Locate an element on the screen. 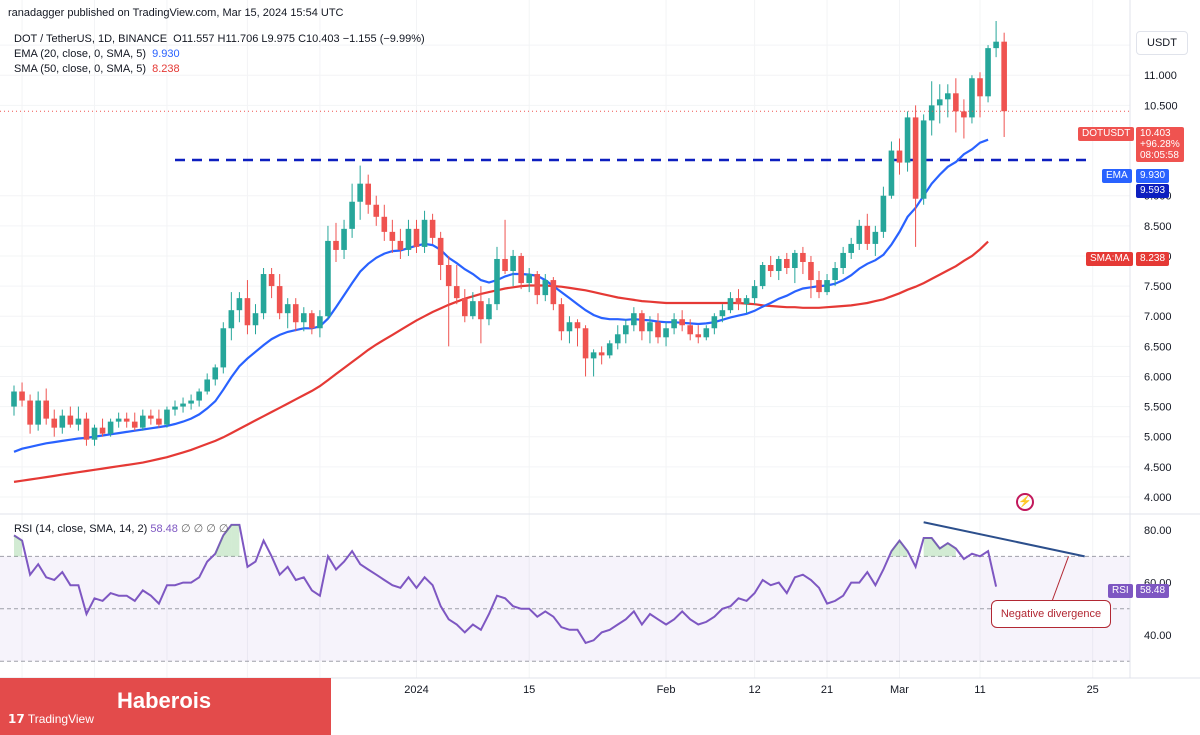 This screenshot has width=1200, height=735. rsi-tick-label: 80.00 is located at coordinates (1158, 531).